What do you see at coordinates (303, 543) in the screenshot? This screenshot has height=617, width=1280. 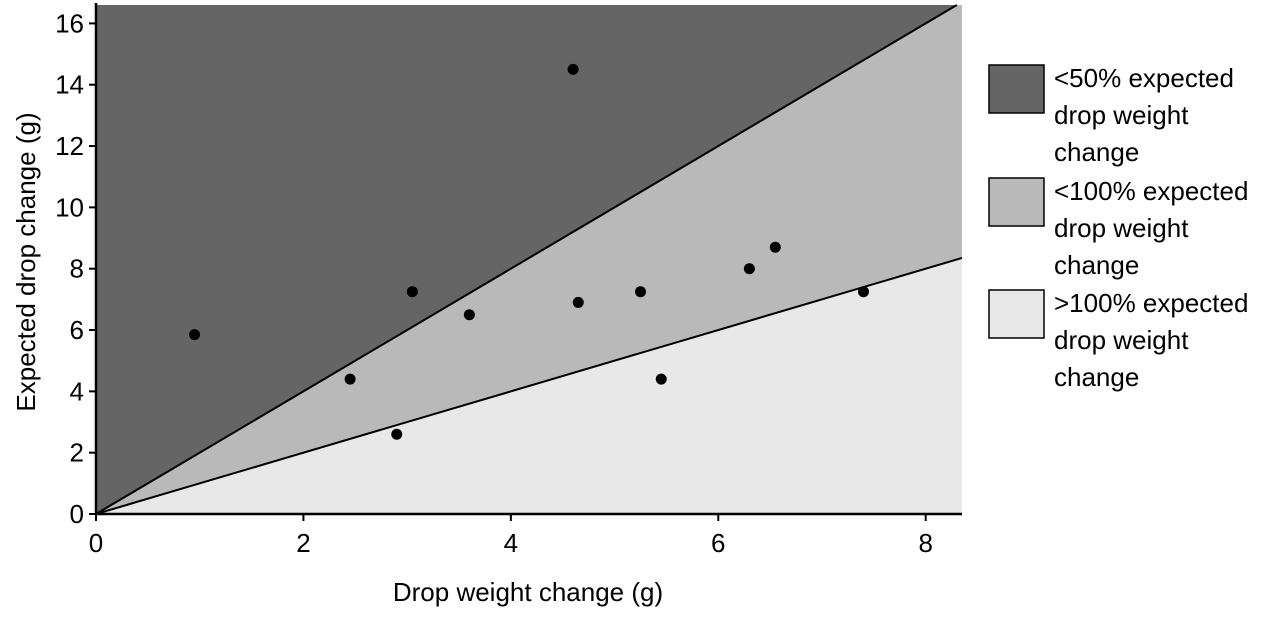 I see `x-tick-label: 2` at bounding box center [303, 543].